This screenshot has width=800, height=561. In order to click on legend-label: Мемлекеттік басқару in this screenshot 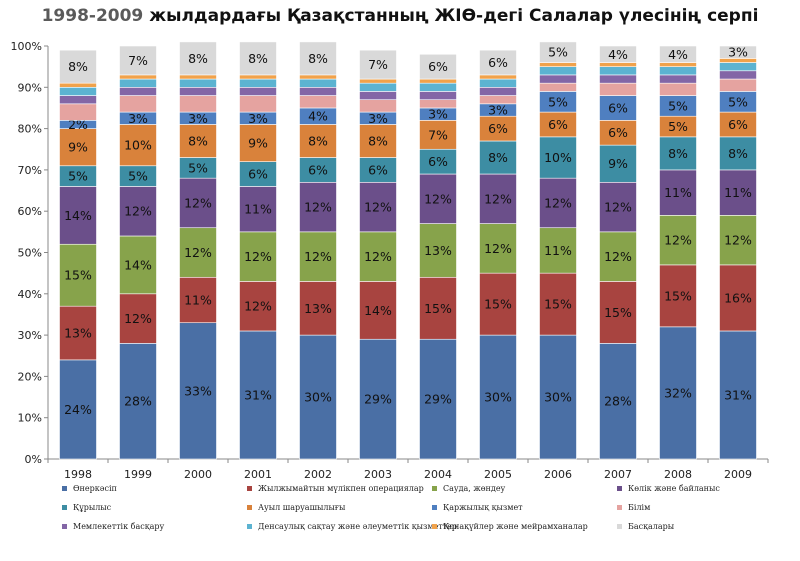, I will do `click(119, 526)`.